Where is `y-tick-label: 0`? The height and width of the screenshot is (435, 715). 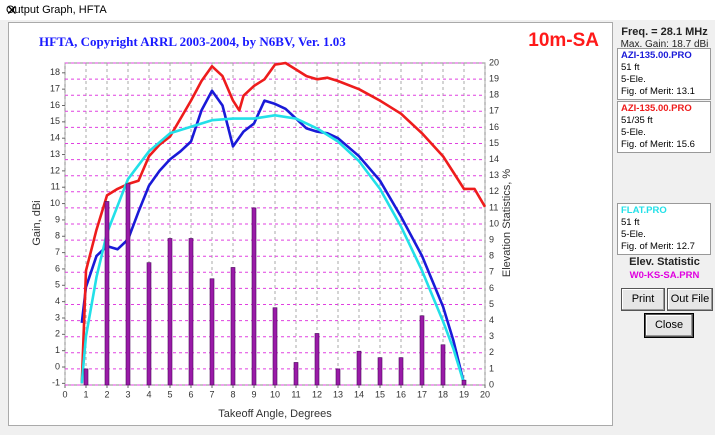 y-tick-label: 0 is located at coordinates (57, 366).